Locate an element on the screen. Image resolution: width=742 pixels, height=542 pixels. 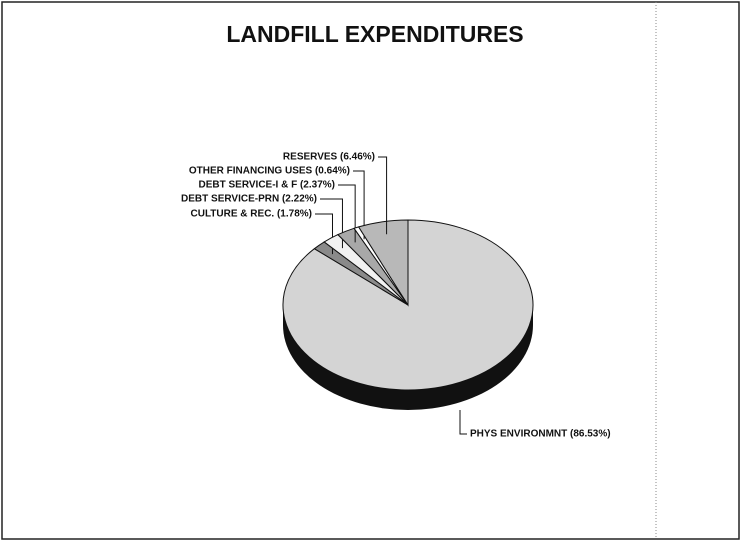
chart-title: LANDFILL EXPENDITURES is located at coordinates (374, 34).